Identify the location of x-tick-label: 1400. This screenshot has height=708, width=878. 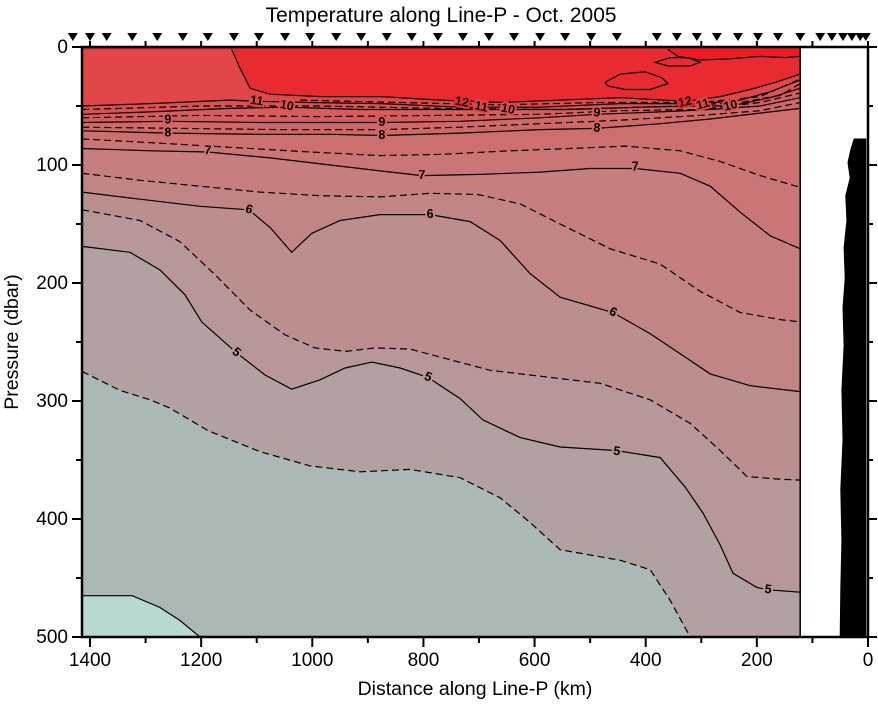
(90, 660).